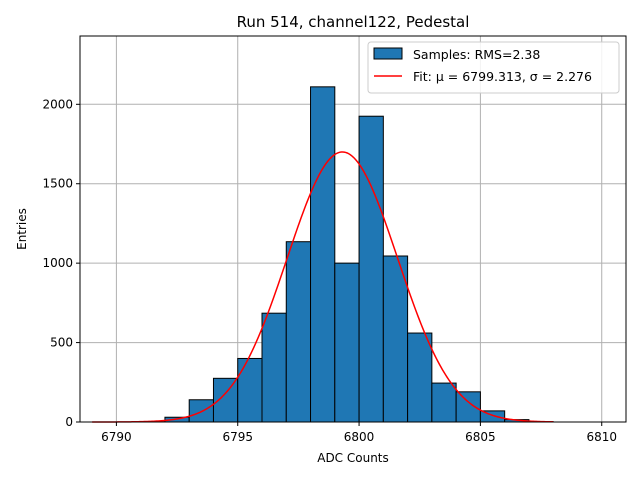 The width and height of the screenshot is (640, 480). What do you see at coordinates (57, 104) in the screenshot?
I see `y-tick-label: 2000` at bounding box center [57, 104].